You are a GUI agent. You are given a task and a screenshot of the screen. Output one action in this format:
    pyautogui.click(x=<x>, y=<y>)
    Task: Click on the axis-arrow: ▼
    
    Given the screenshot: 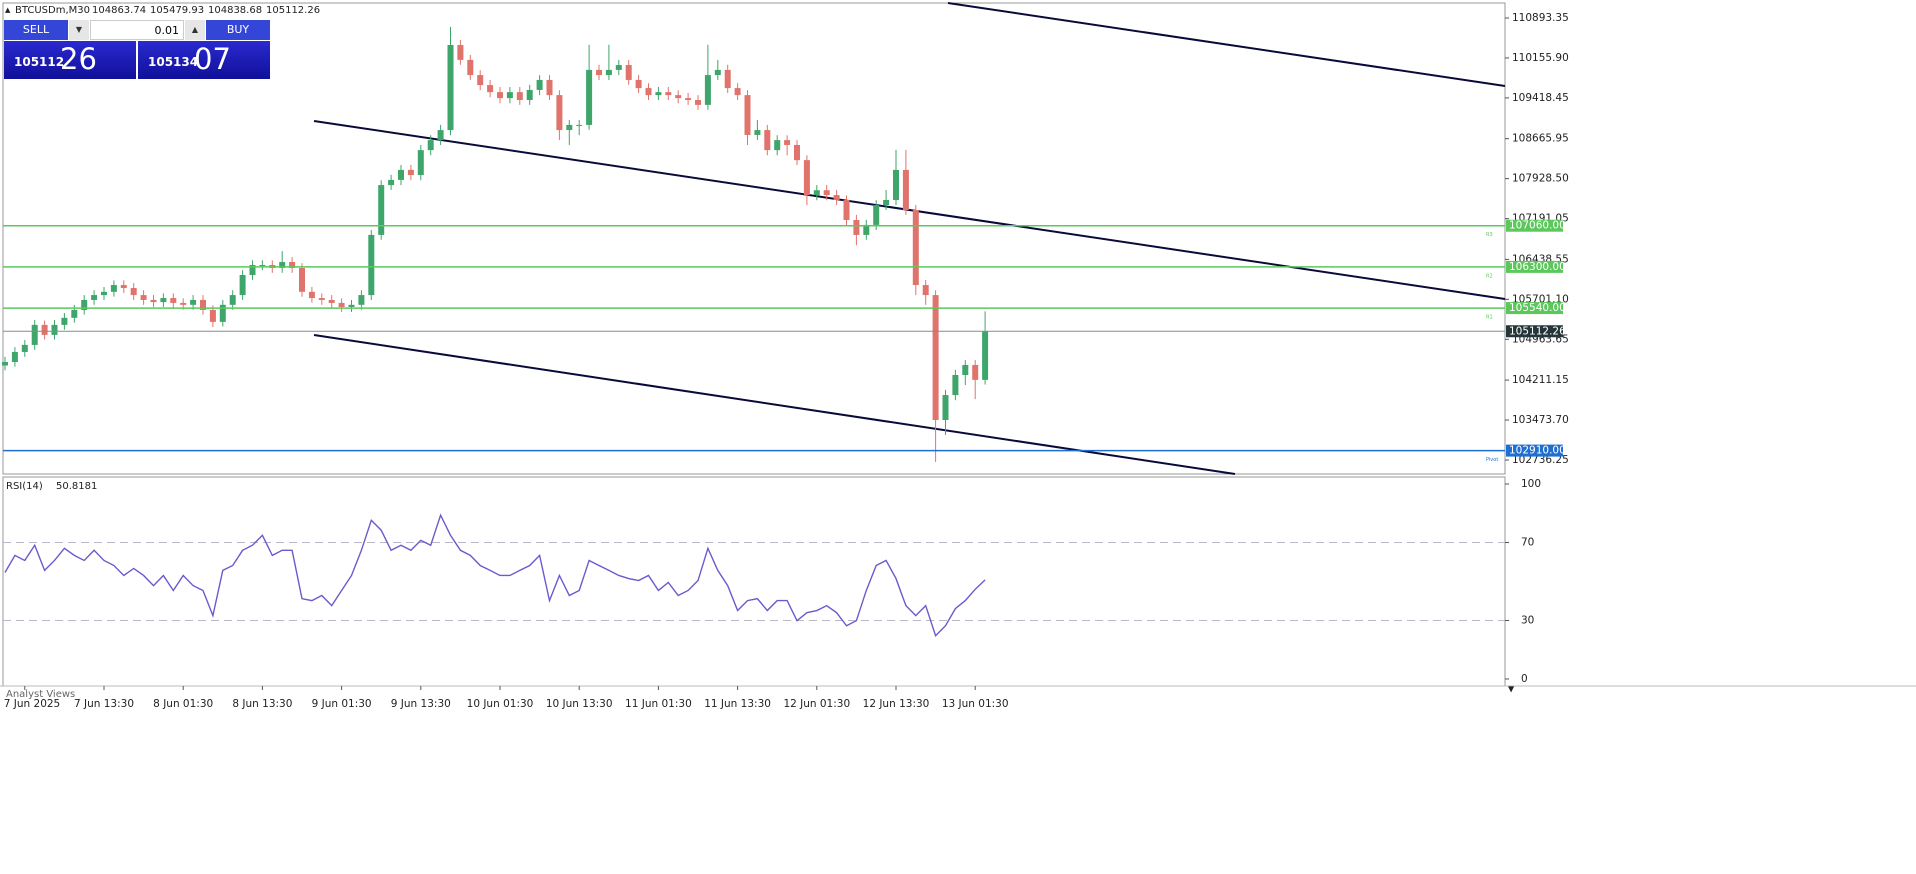 What is the action you would take?
    pyautogui.click(x=1511, y=689)
    